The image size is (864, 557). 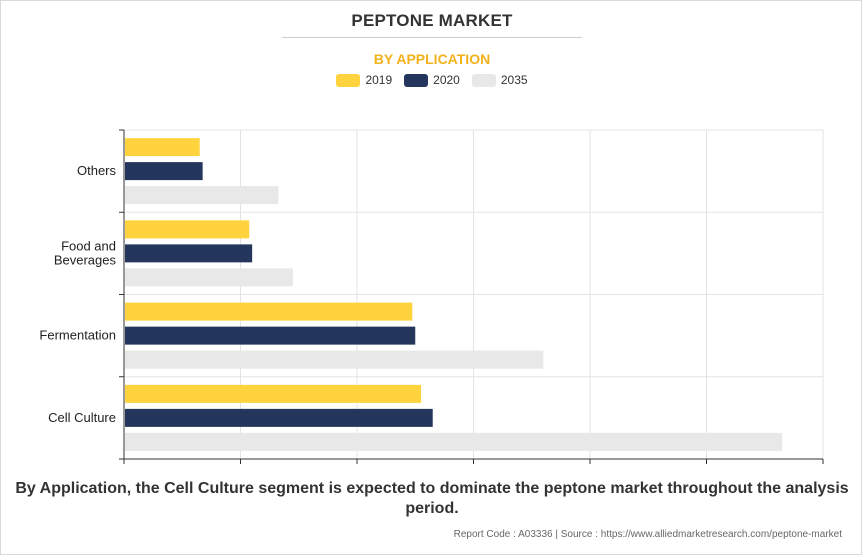 What do you see at coordinates (189, 253) in the screenshot?
I see `bar-2020-food-and-beverages` at bounding box center [189, 253].